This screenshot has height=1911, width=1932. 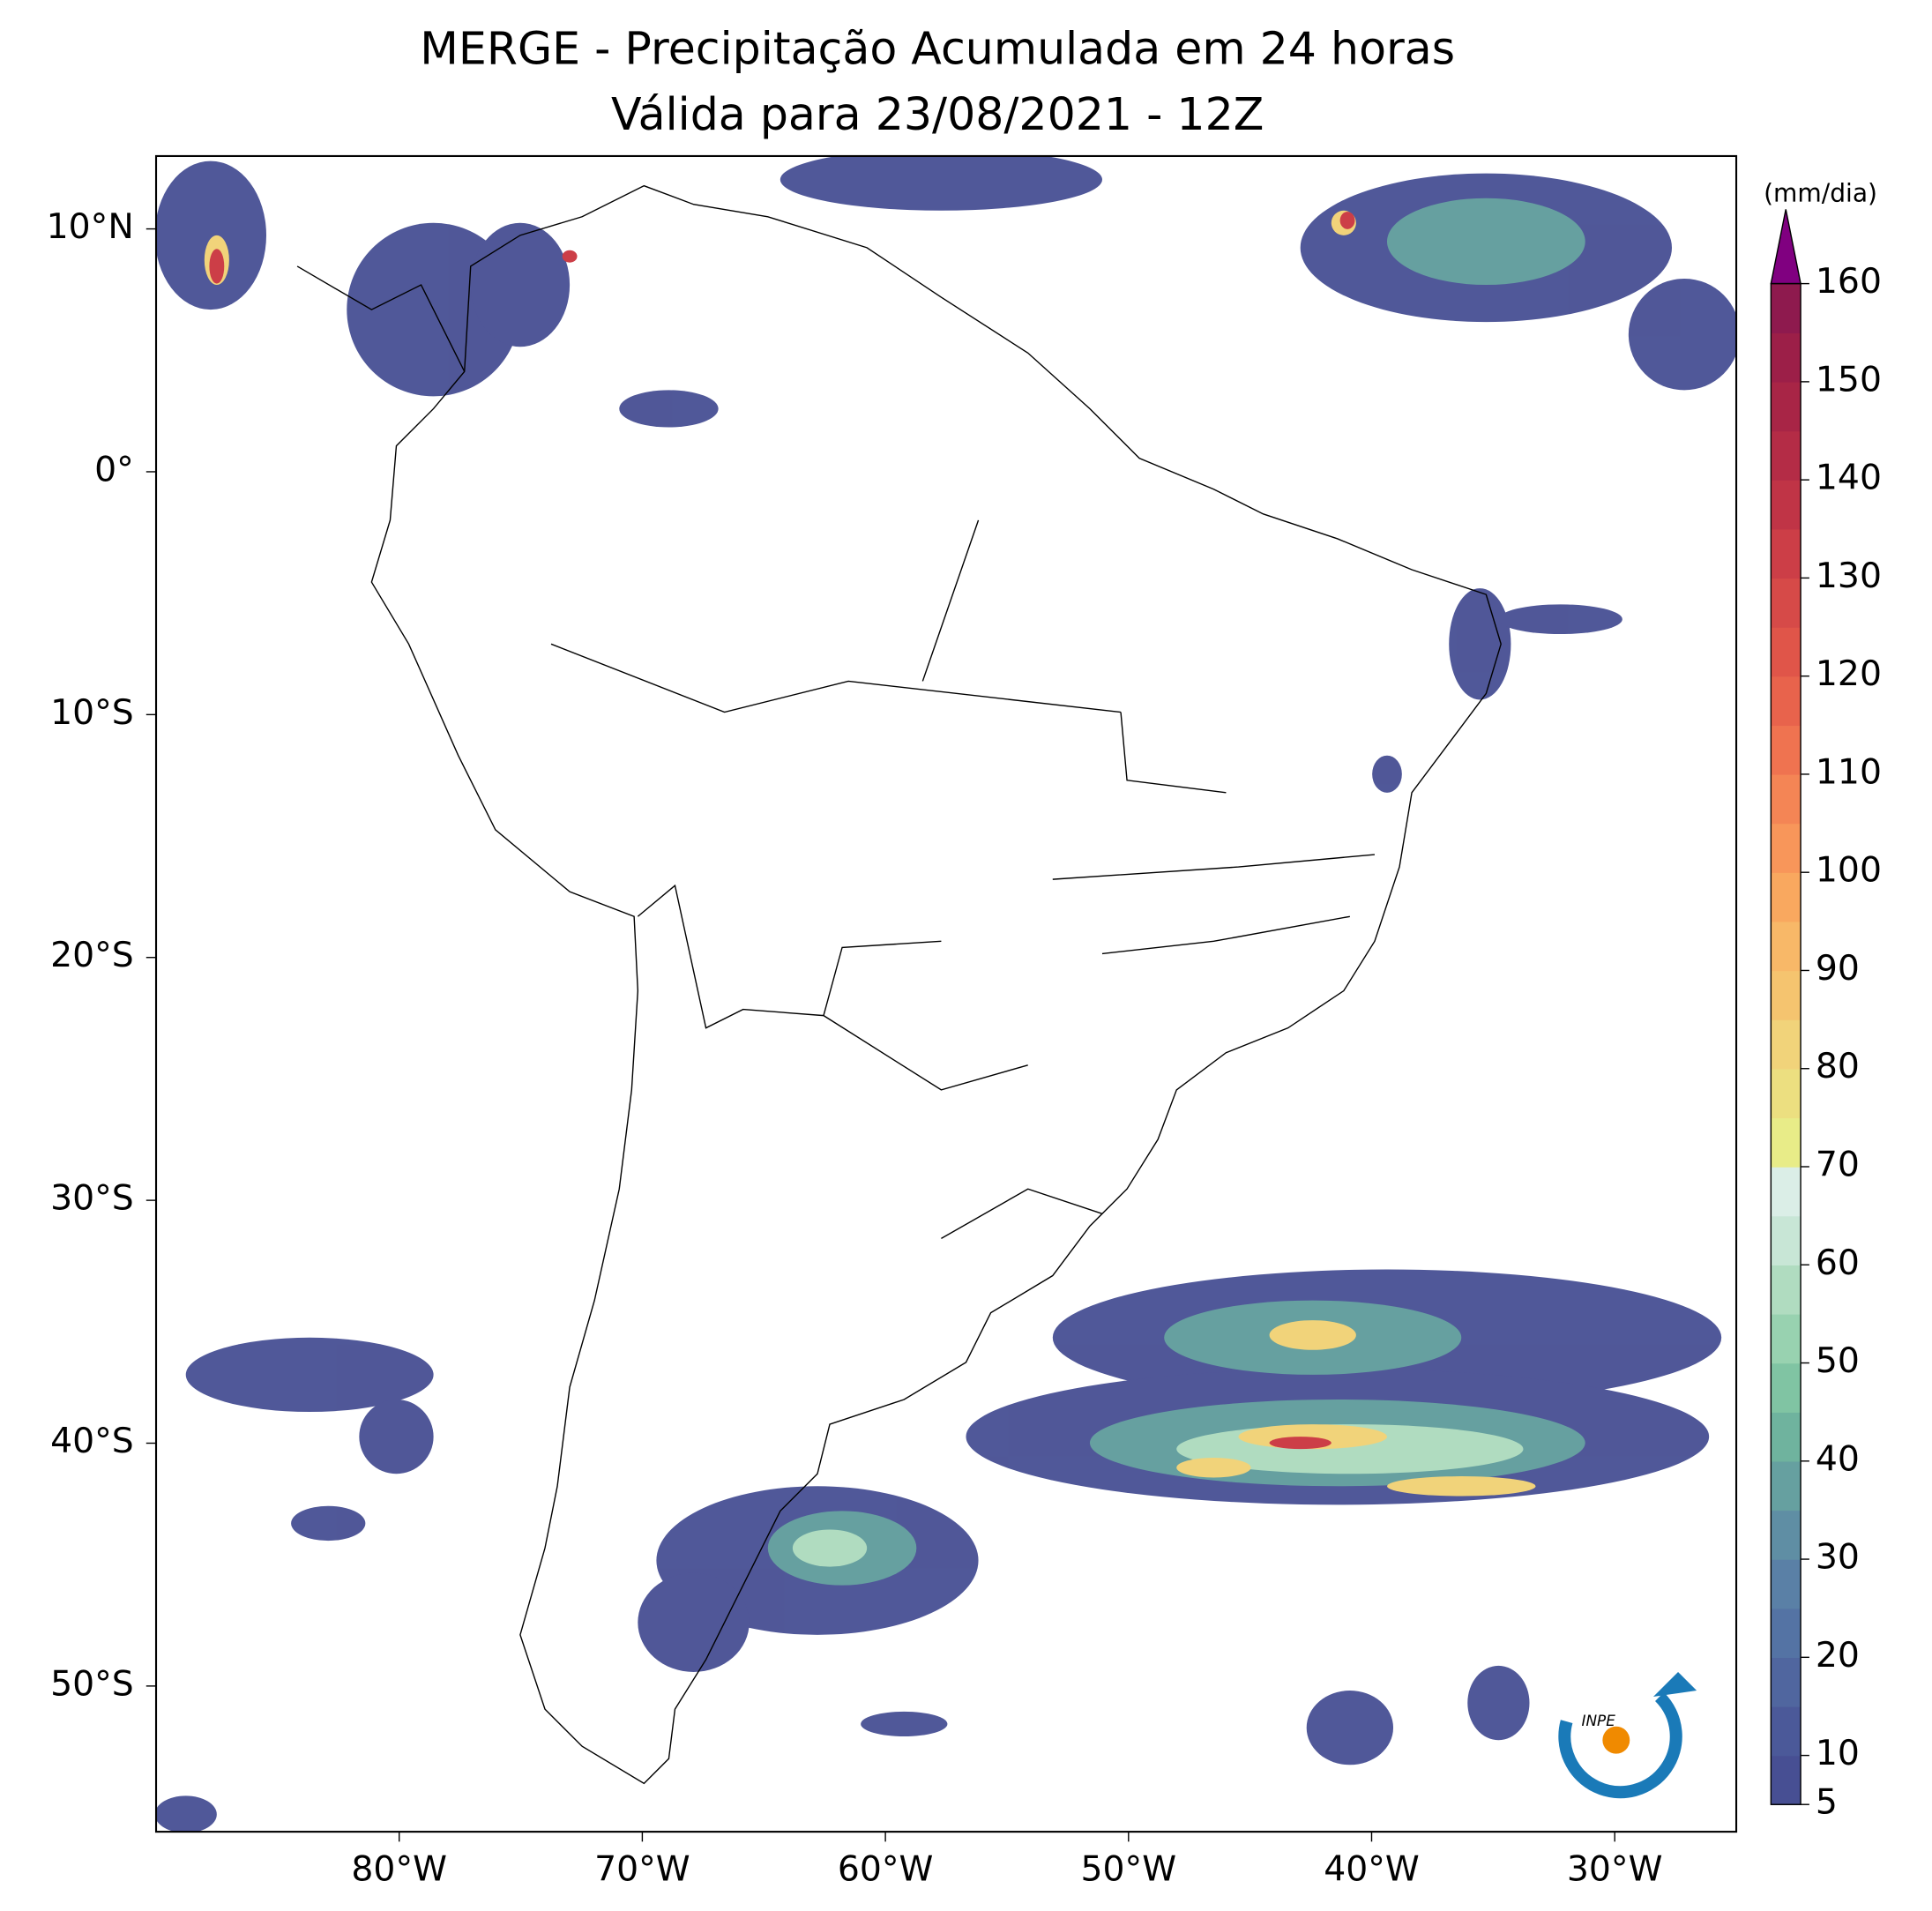 What do you see at coordinates (1129, 1870) in the screenshot?
I see `x-tick-label: 50°W` at bounding box center [1129, 1870].